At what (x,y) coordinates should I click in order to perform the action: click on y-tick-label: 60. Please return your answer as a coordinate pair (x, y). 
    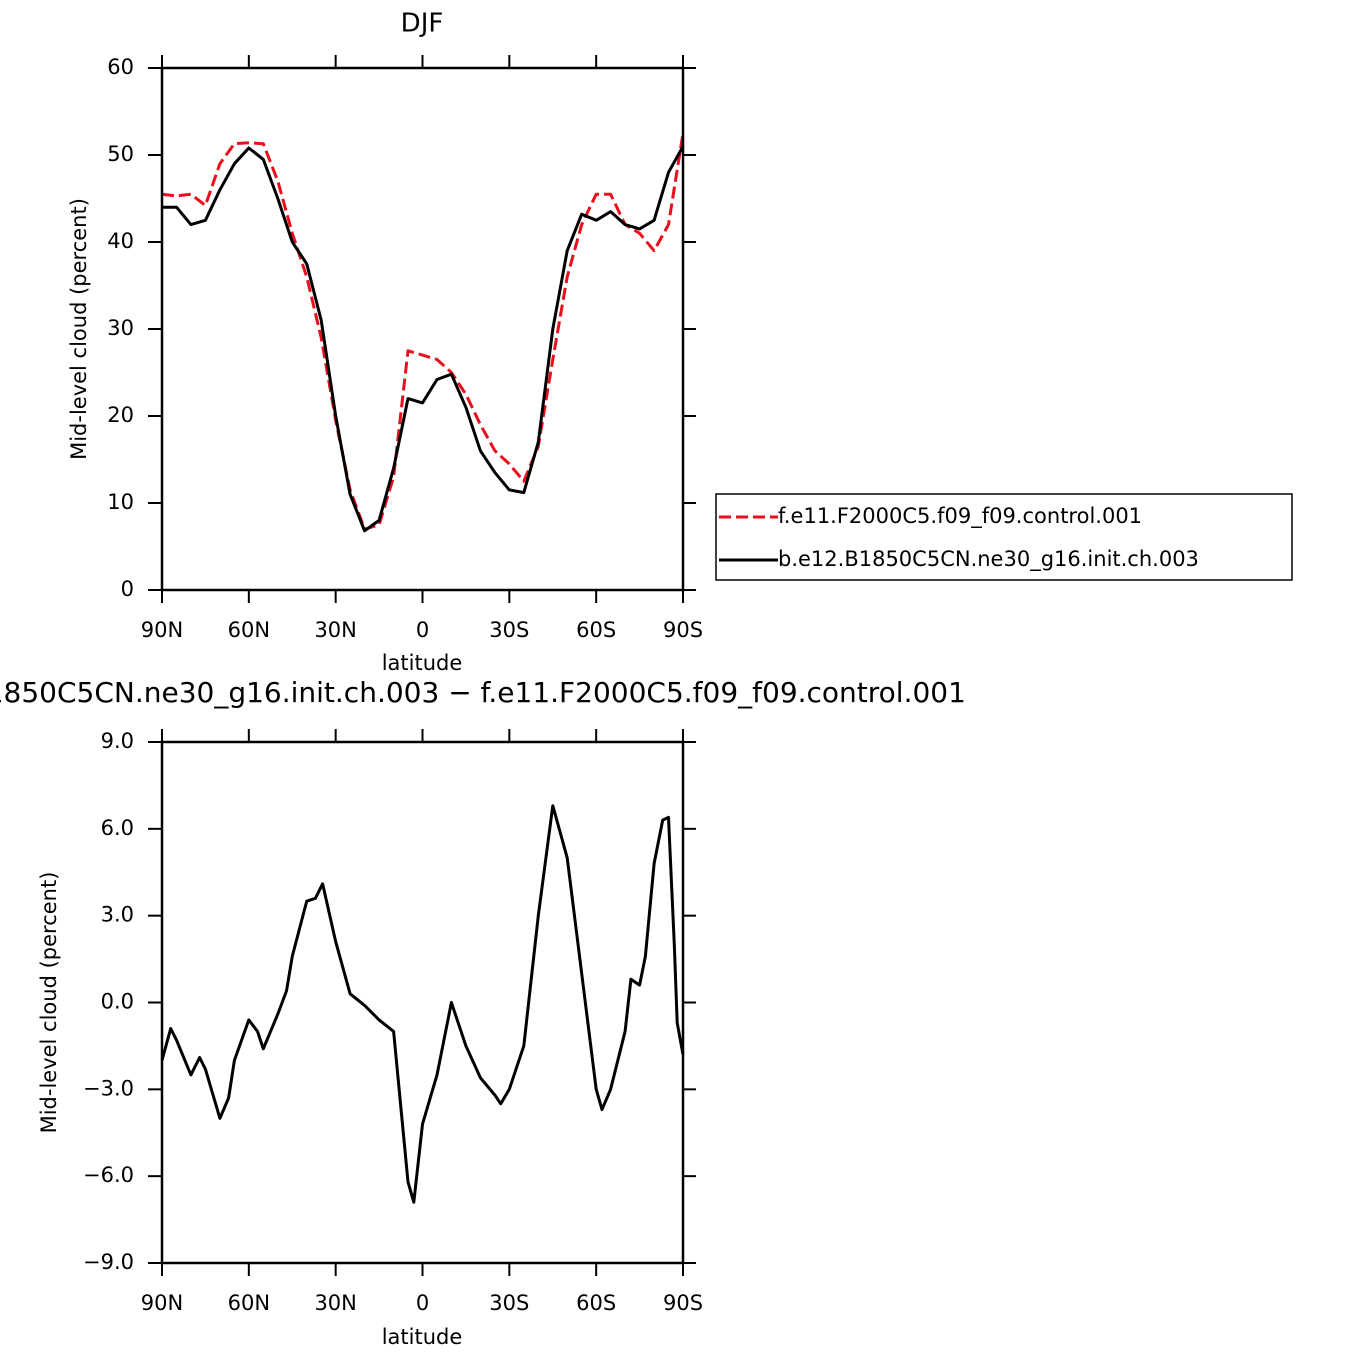
    Looking at the image, I should click on (120, 67).